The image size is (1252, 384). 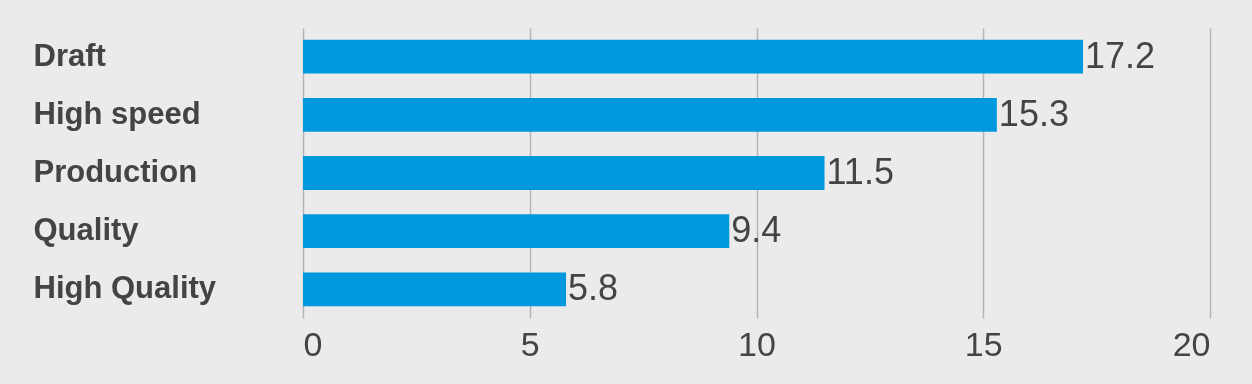 I want to click on data-label: 9.4, so click(x=756, y=230).